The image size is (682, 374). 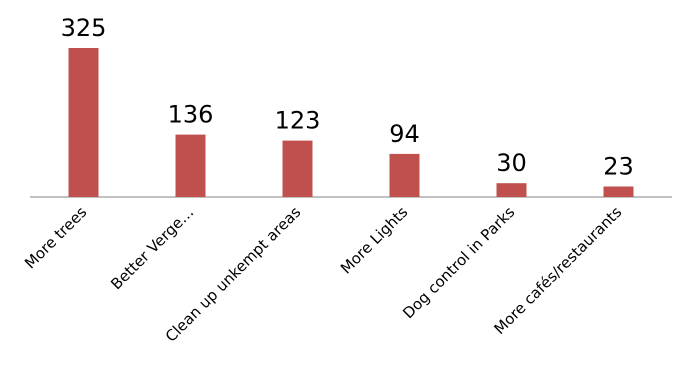 I want to click on data-label: 30, so click(x=511, y=163).